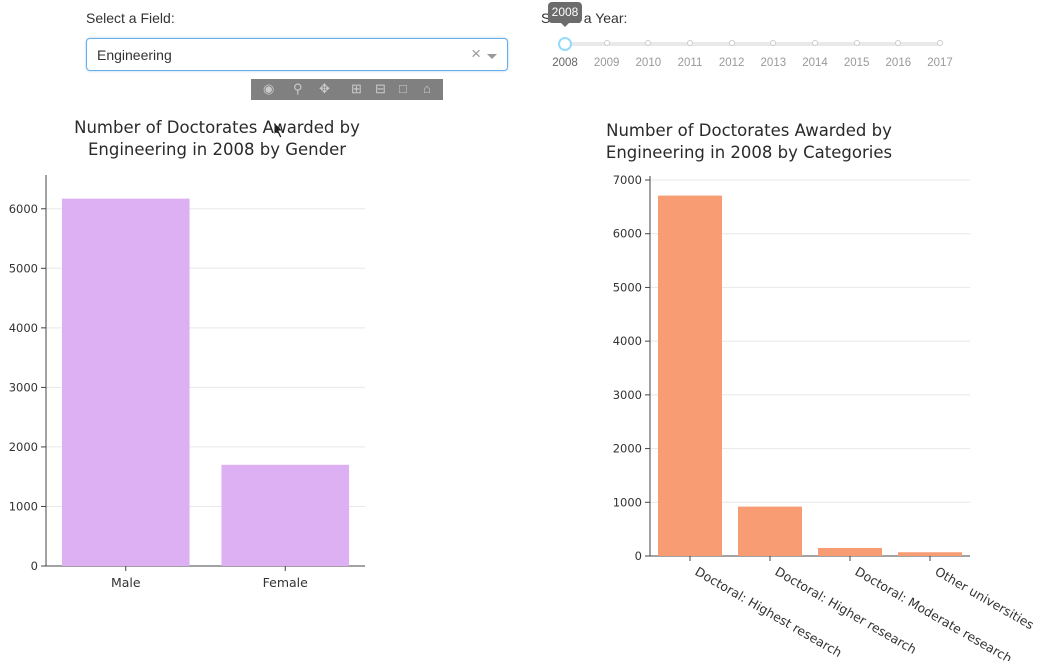  Describe the element at coordinates (356, 88) in the screenshot. I see `zoom-in-icon: ⊞` at that location.